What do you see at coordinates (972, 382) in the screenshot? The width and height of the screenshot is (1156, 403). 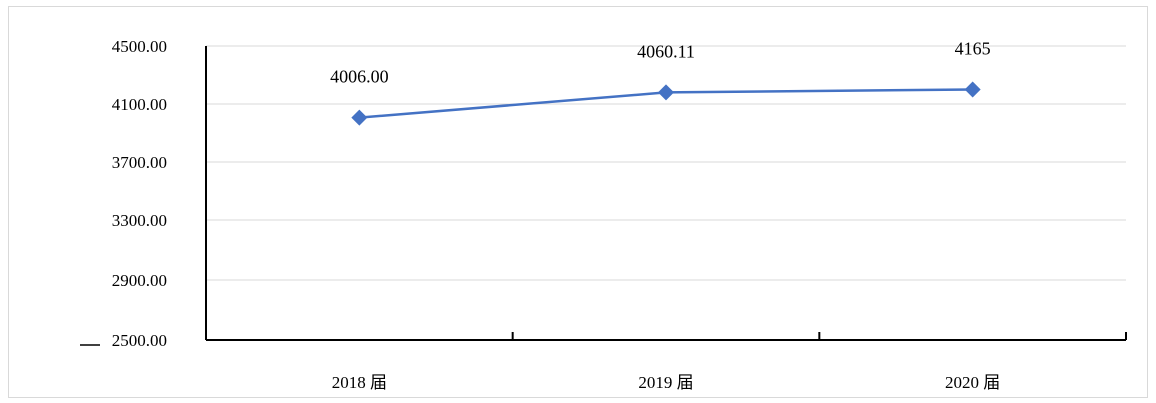 I see `x-tick-label: 2020 届` at bounding box center [972, 382].